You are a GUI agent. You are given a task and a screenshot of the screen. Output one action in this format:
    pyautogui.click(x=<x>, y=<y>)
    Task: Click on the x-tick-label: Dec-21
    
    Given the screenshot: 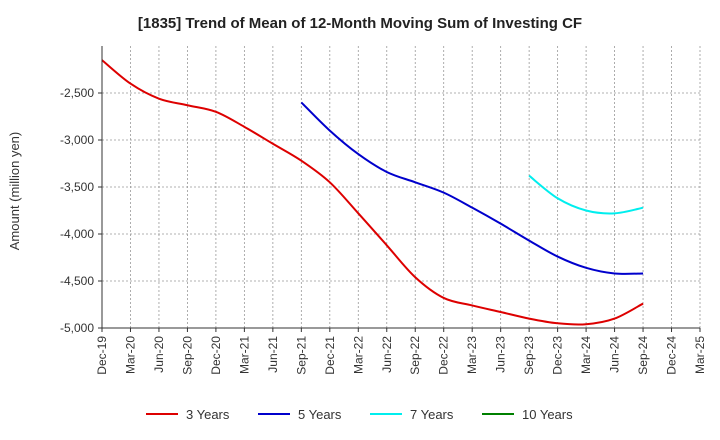 What is the action you would take?
    pyautogui.click(x=330, y=355)
    